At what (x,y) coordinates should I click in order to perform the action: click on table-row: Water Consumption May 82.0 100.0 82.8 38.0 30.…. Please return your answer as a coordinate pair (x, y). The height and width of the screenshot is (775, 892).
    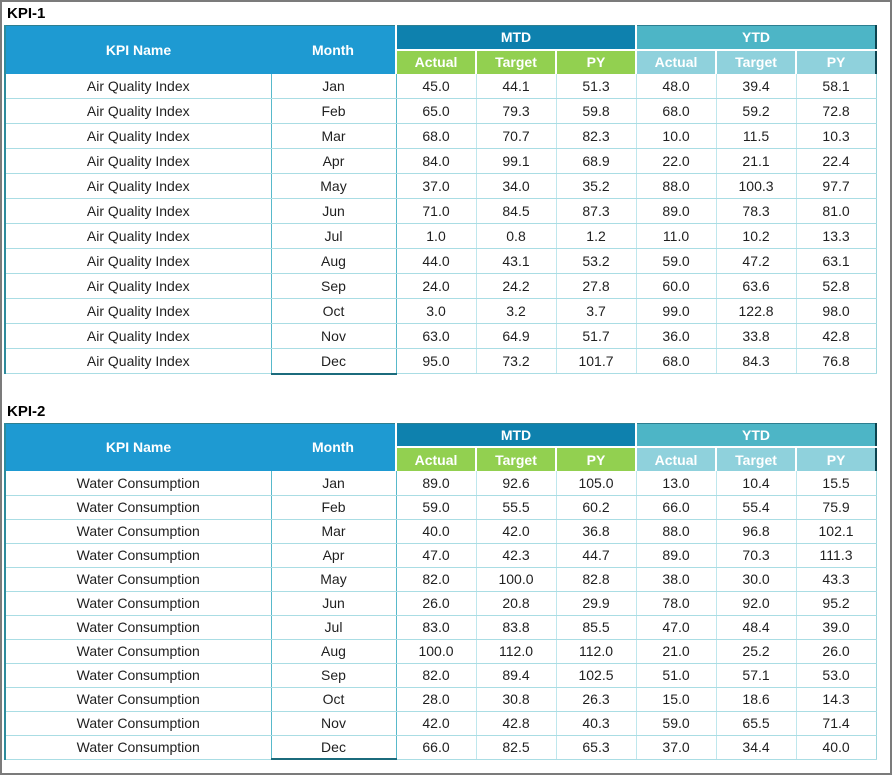
    Looking at the image, I should click on (441, 579).